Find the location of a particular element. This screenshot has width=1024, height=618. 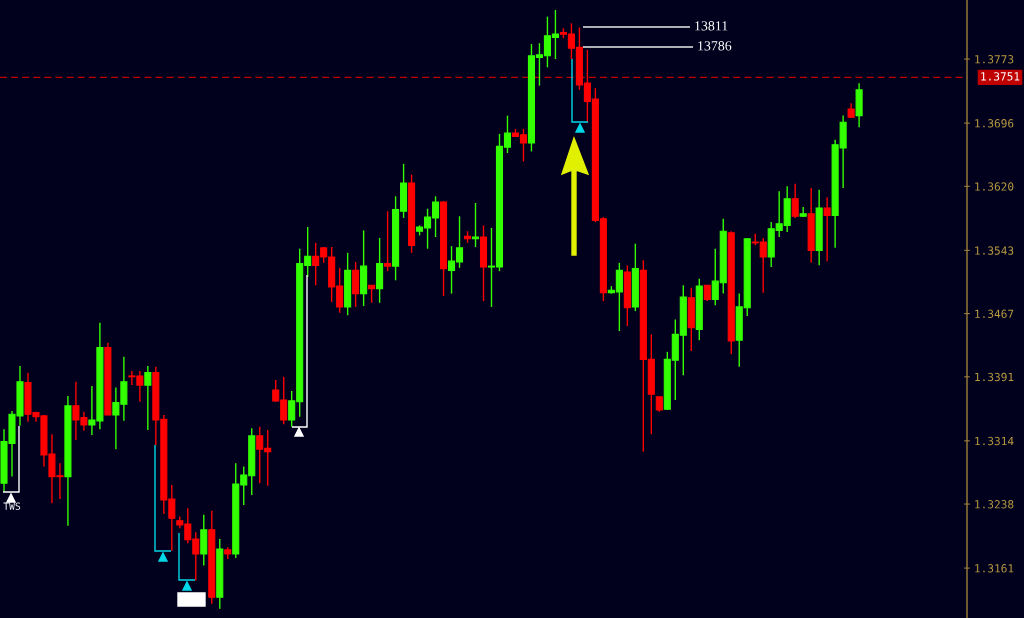

y-tick-label: 1.3391 is located at coordinates (994, 377).